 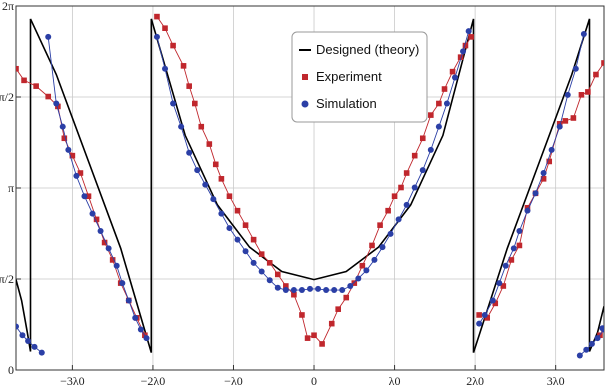 What do you see at coordinates (556, 381) in the screenshot?
I see `x-tick-label: 3λ0` at bounding box center [556, 381].